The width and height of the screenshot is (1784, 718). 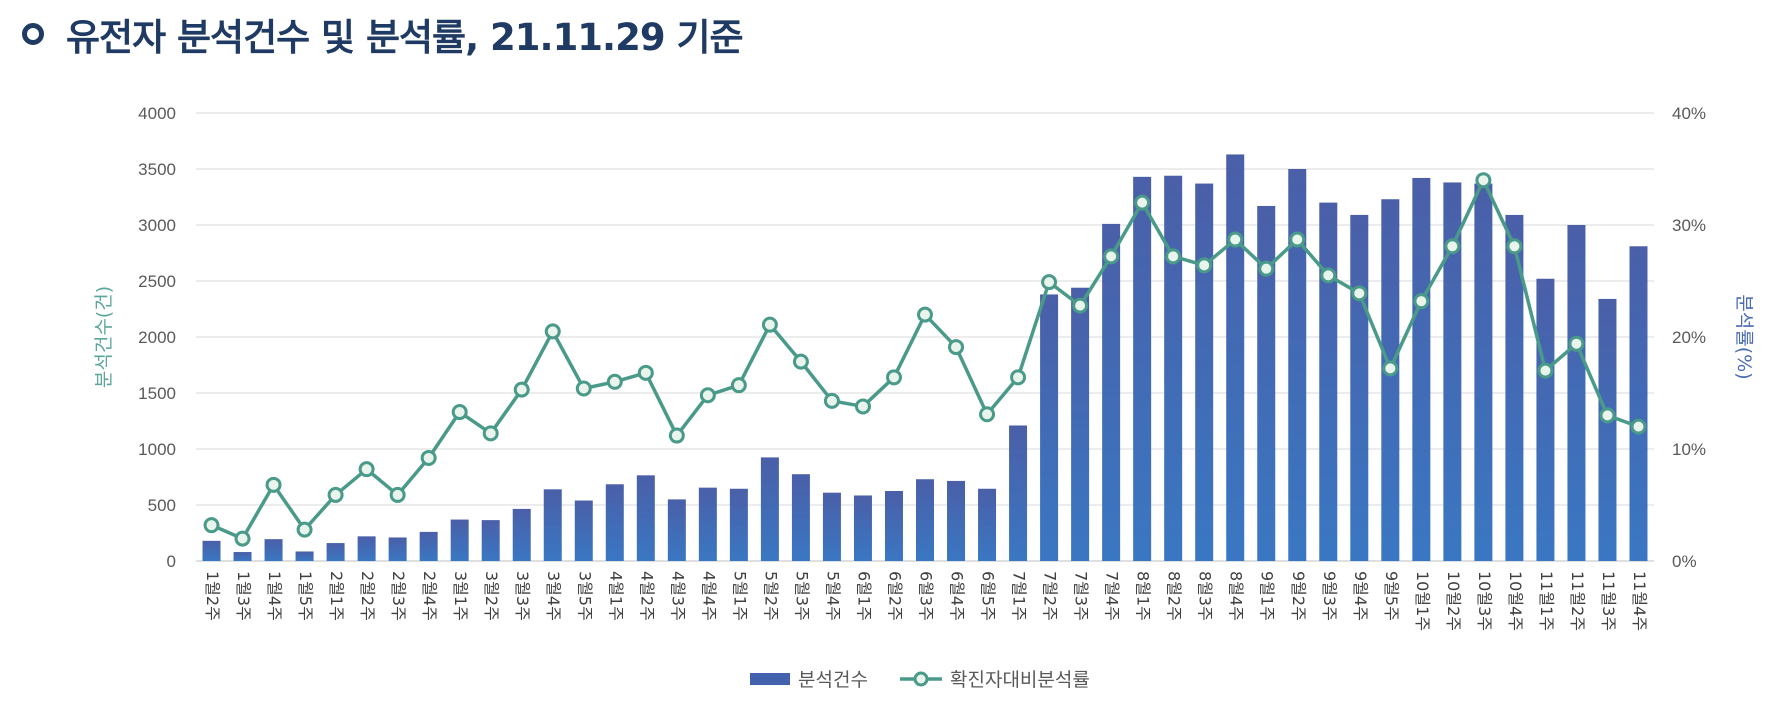 I want to click on legend-label-bar: 분석건수, so click(x=833, y=680).